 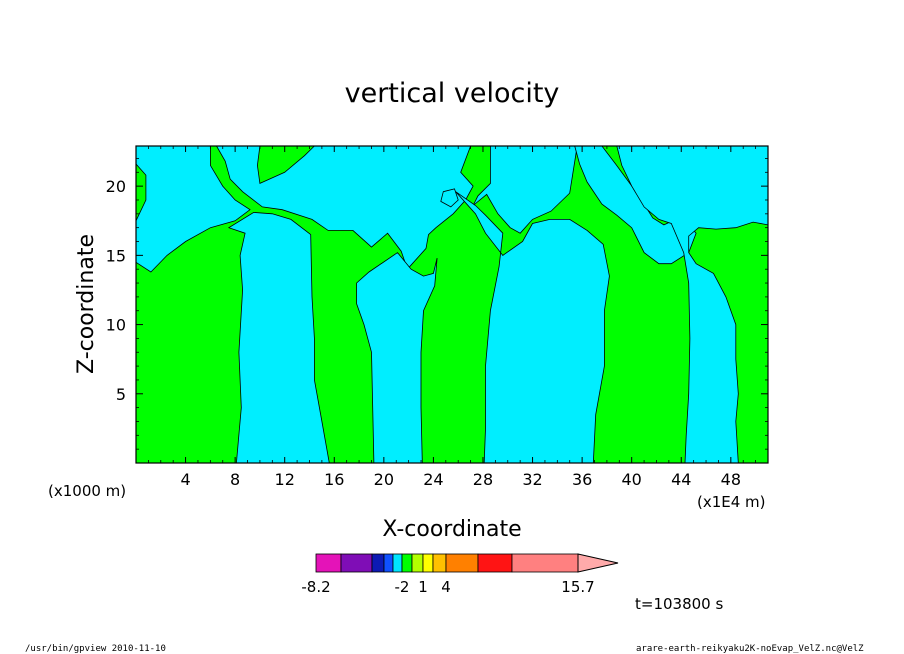 I want to click on y-axis-label: Z-coordinate, so click(x=86, y=304).